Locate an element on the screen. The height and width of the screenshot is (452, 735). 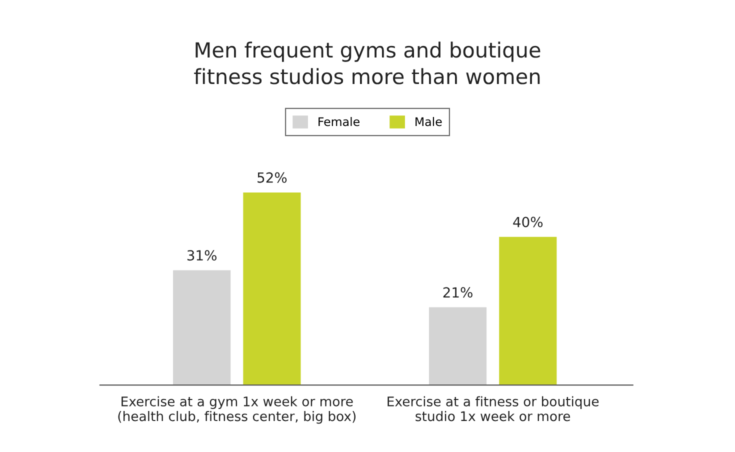
data-label: 21% is located at coordinates (457, 292).